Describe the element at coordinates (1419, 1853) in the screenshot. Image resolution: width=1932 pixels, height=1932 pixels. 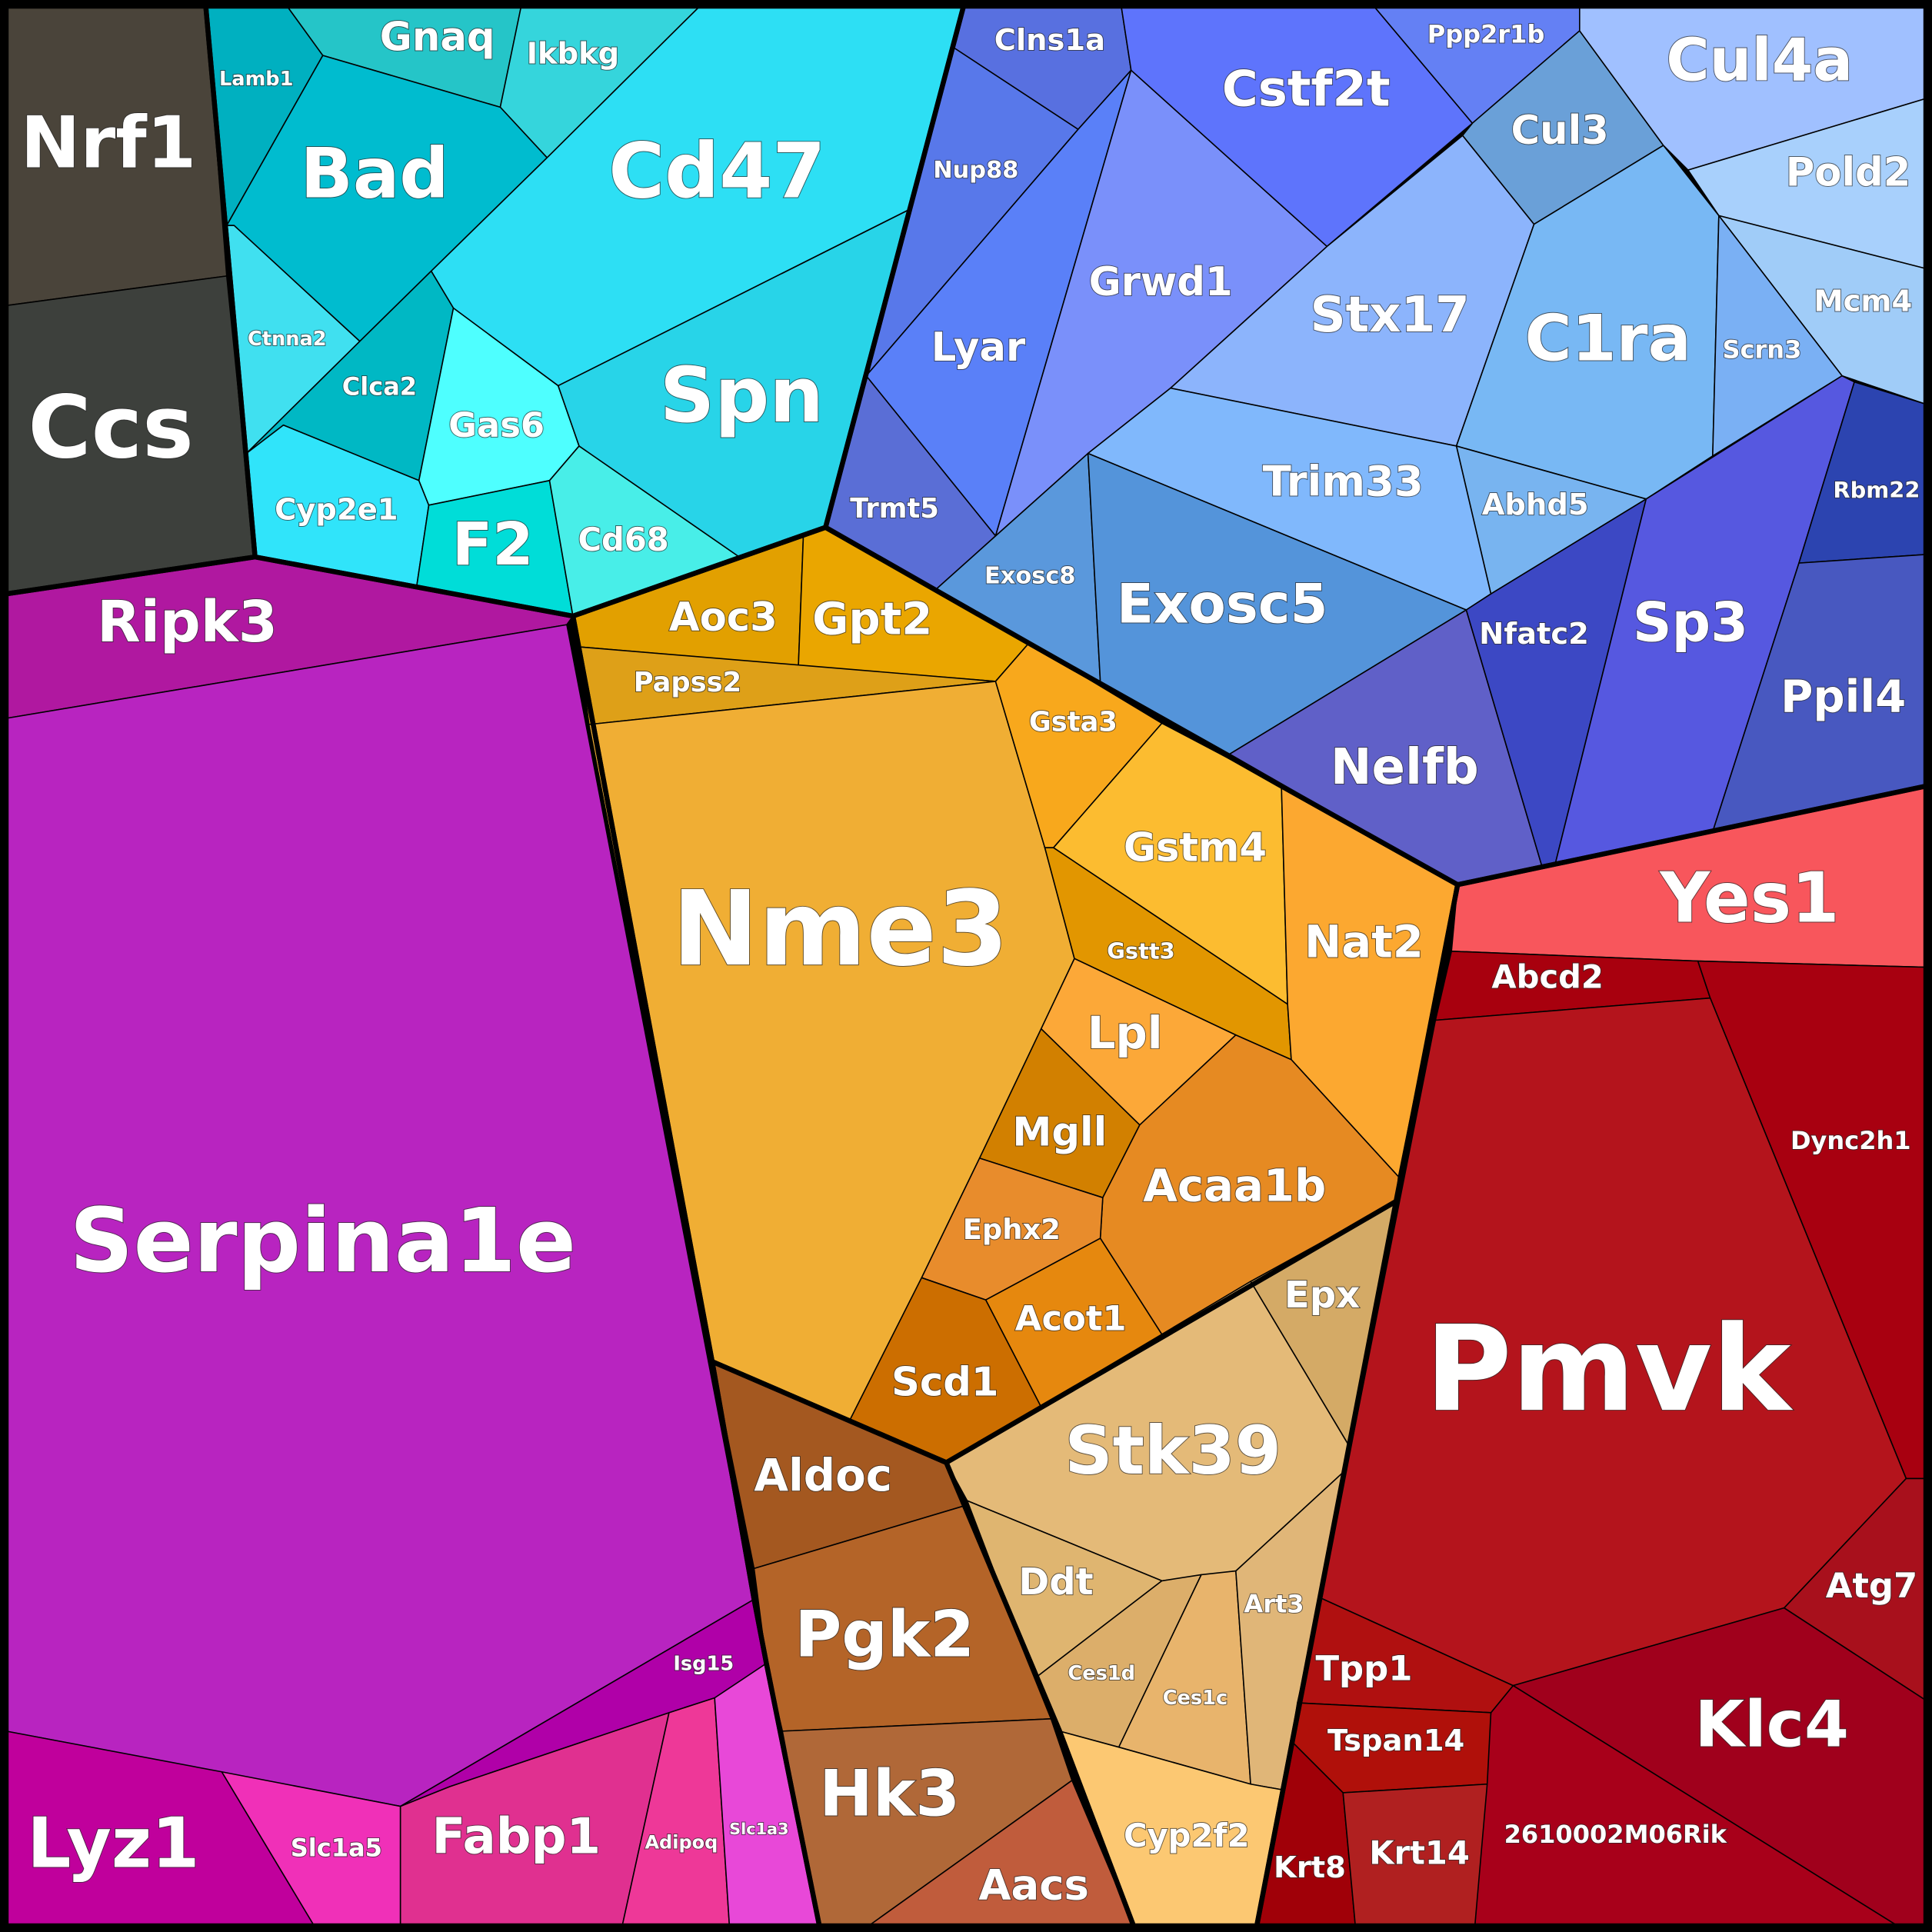
I see `cell-label: Krt14` at that location.